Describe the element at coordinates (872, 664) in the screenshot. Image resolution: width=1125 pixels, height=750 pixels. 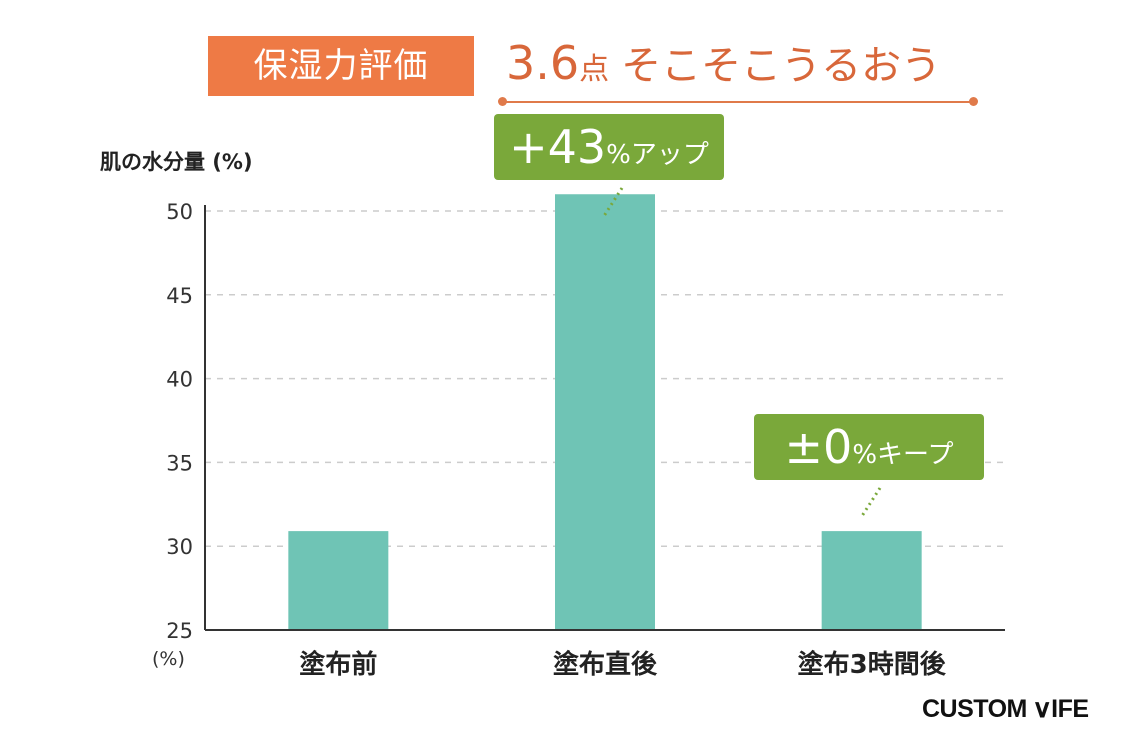
I see `x-tick-label: 塗布3時間後` at that location.